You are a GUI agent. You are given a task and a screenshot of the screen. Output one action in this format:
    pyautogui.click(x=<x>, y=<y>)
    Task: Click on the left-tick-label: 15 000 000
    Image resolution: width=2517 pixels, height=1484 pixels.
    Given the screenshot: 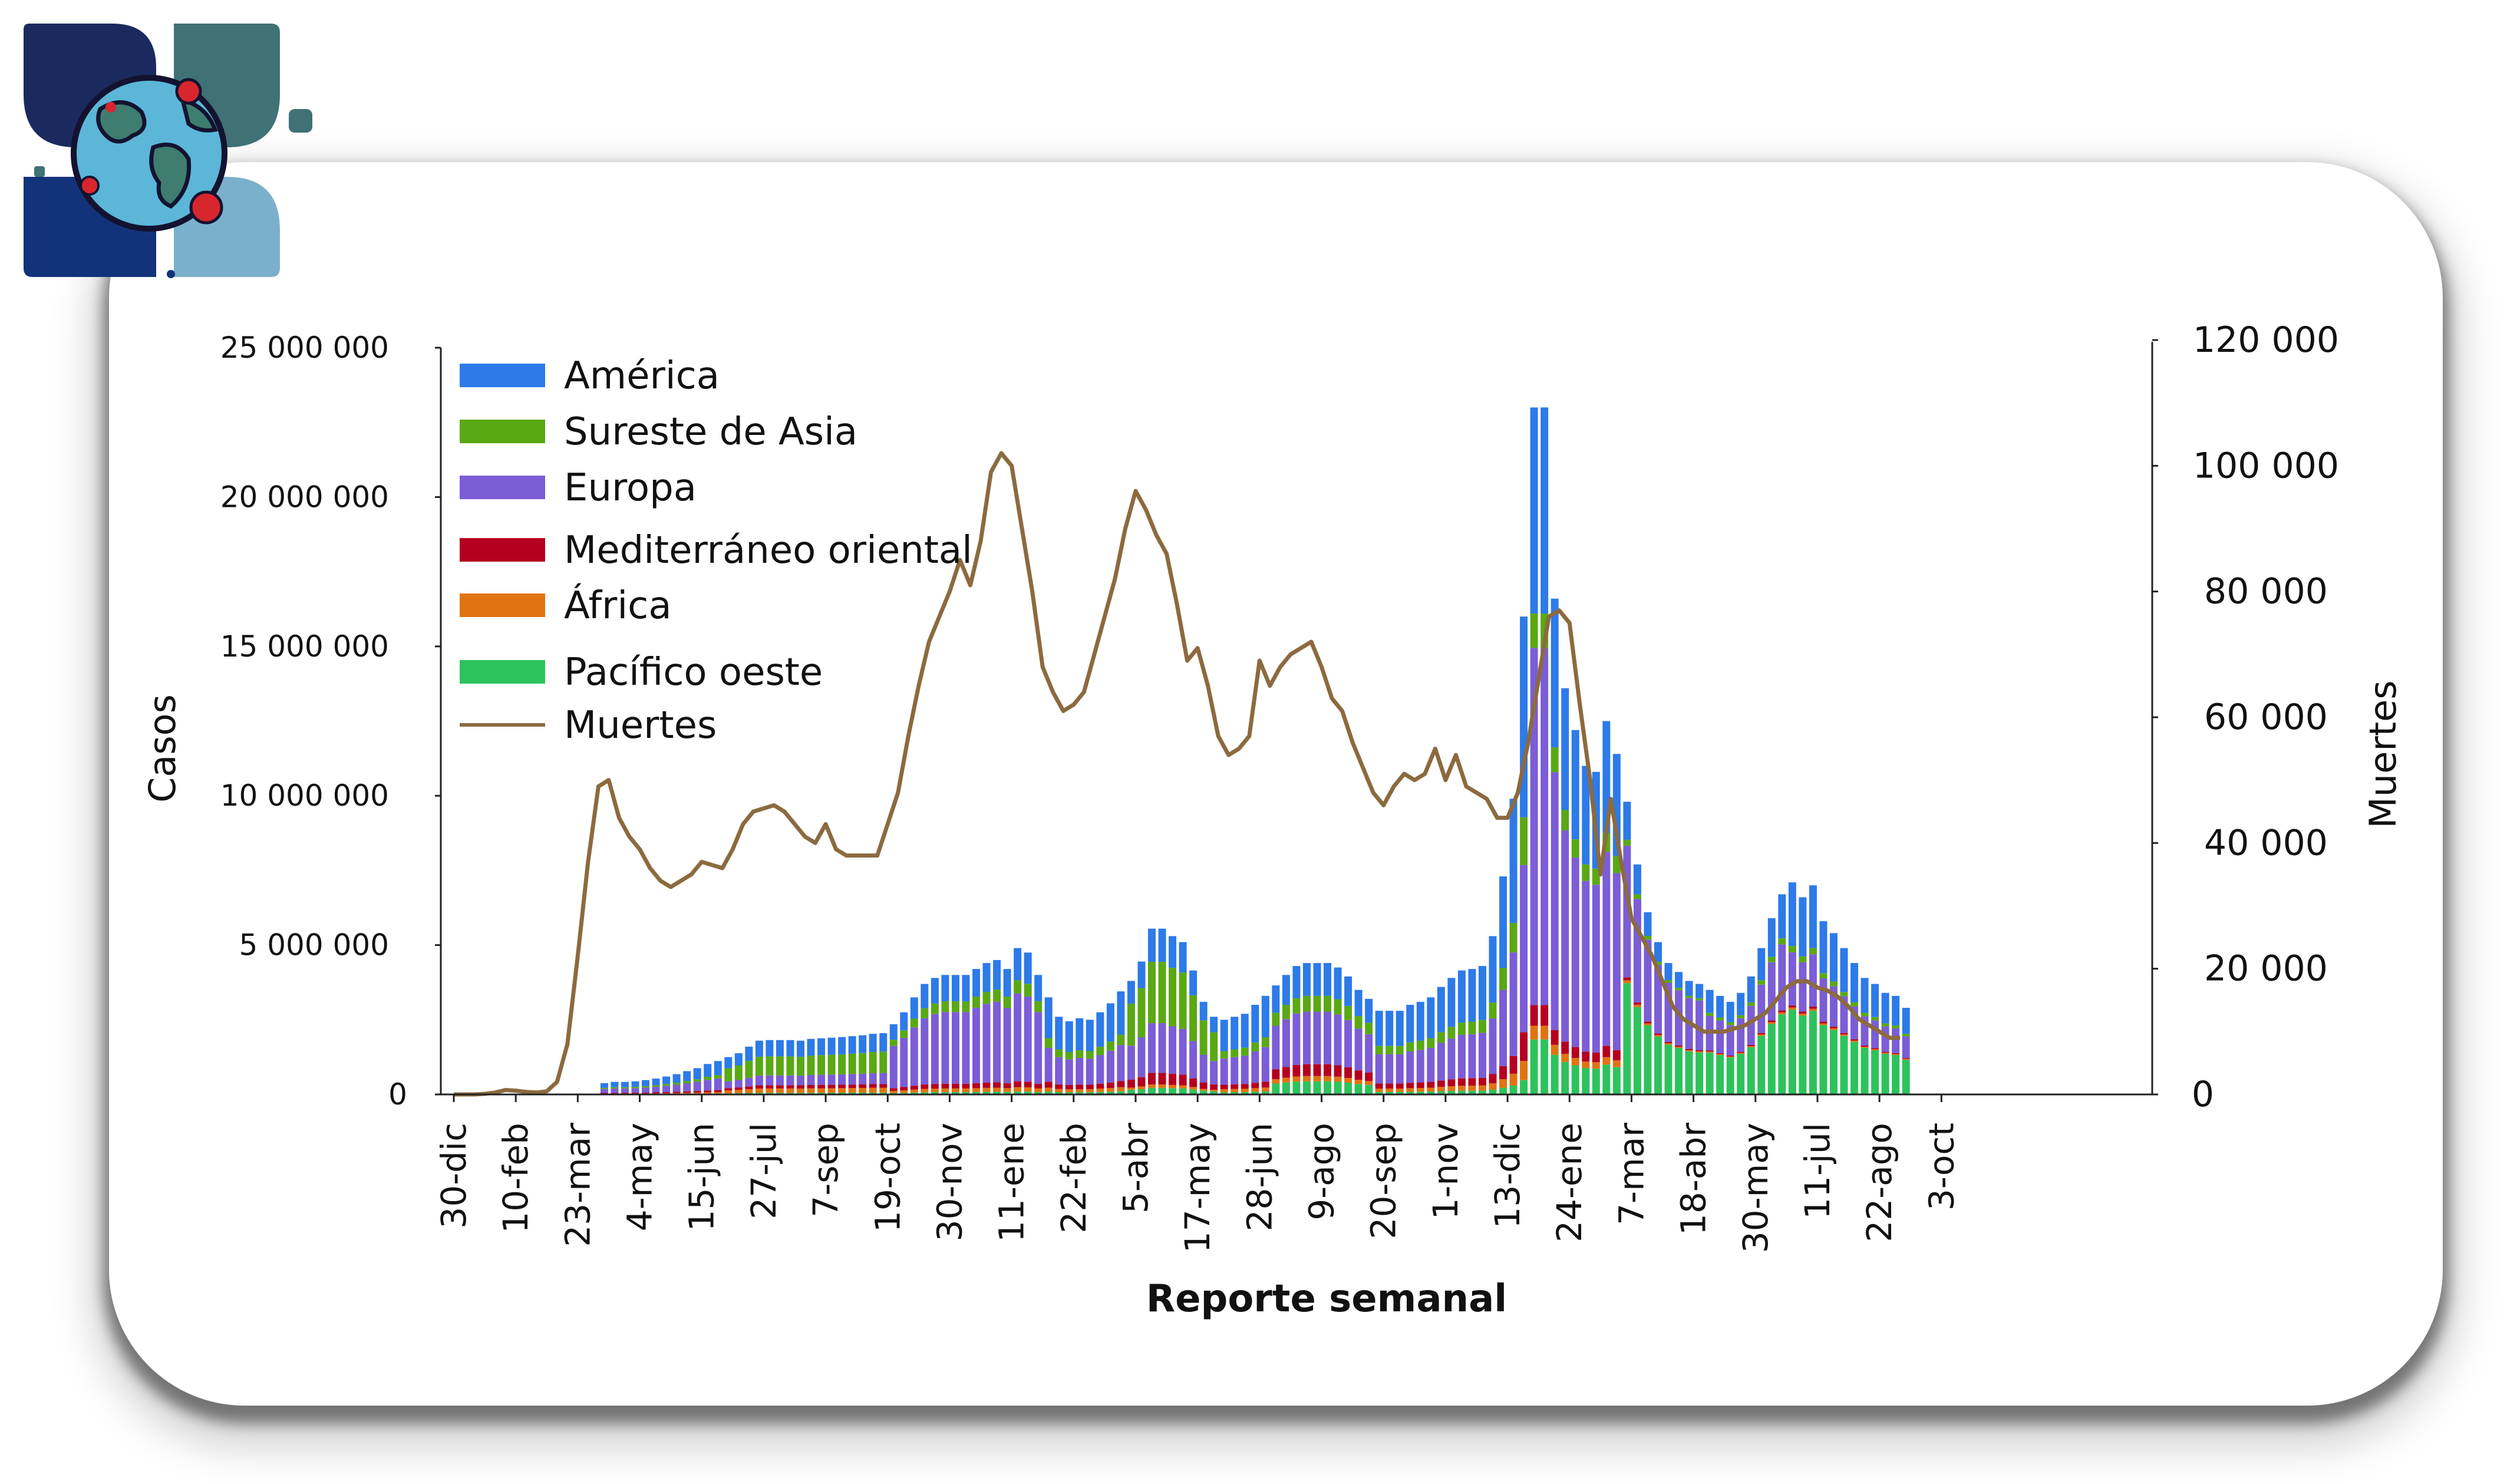 What is the action you would take?
    pyautogui.click(x=304, y=646)
    